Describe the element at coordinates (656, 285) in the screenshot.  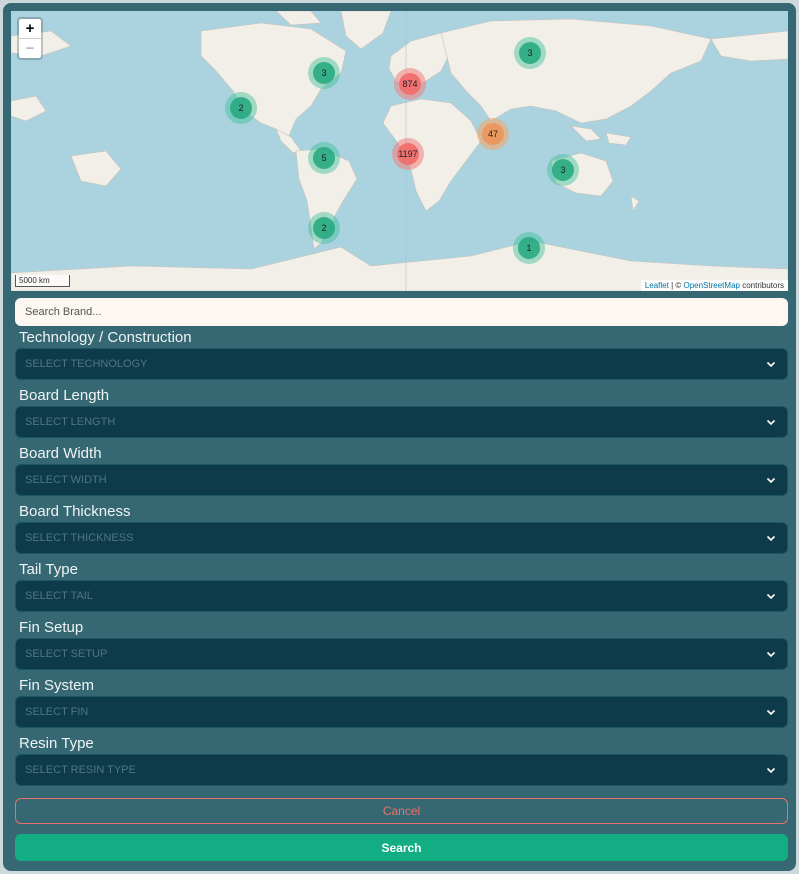
I see `leaflet-link: Leaflet` at that location.